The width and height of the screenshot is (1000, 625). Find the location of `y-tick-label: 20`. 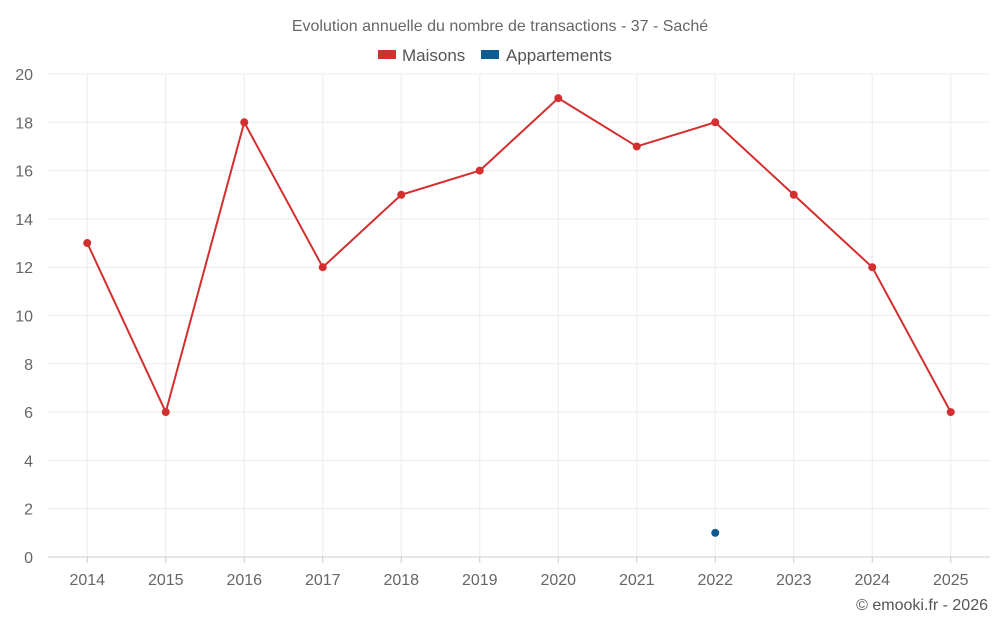

y-tick-label: 20 is located at coordinates (24, 75).